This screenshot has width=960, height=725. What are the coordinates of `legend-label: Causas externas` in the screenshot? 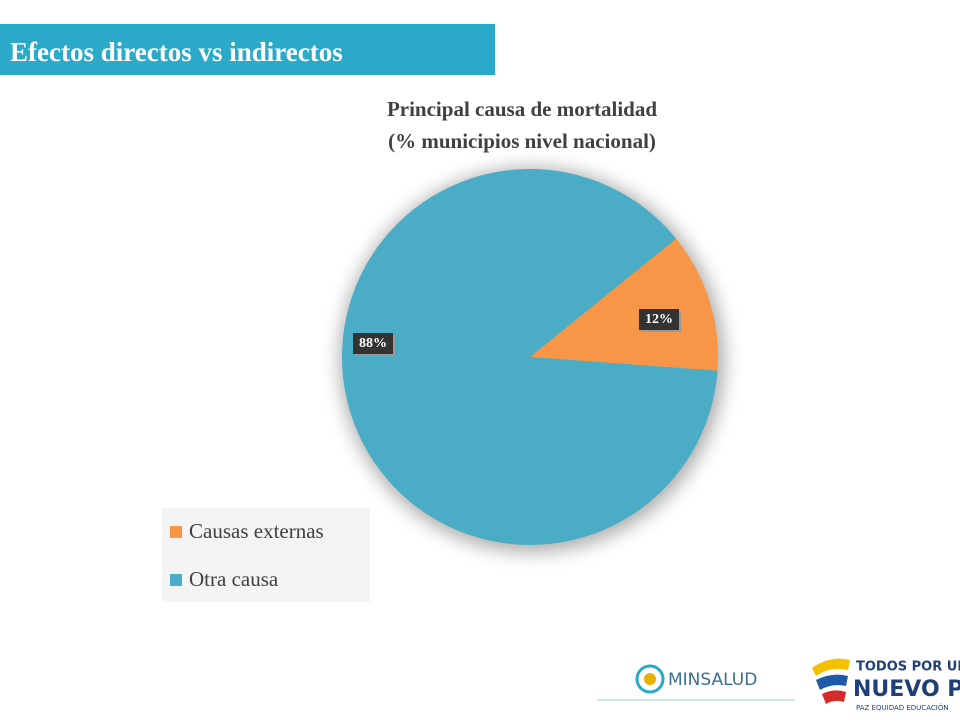 It's located at (256, 531).